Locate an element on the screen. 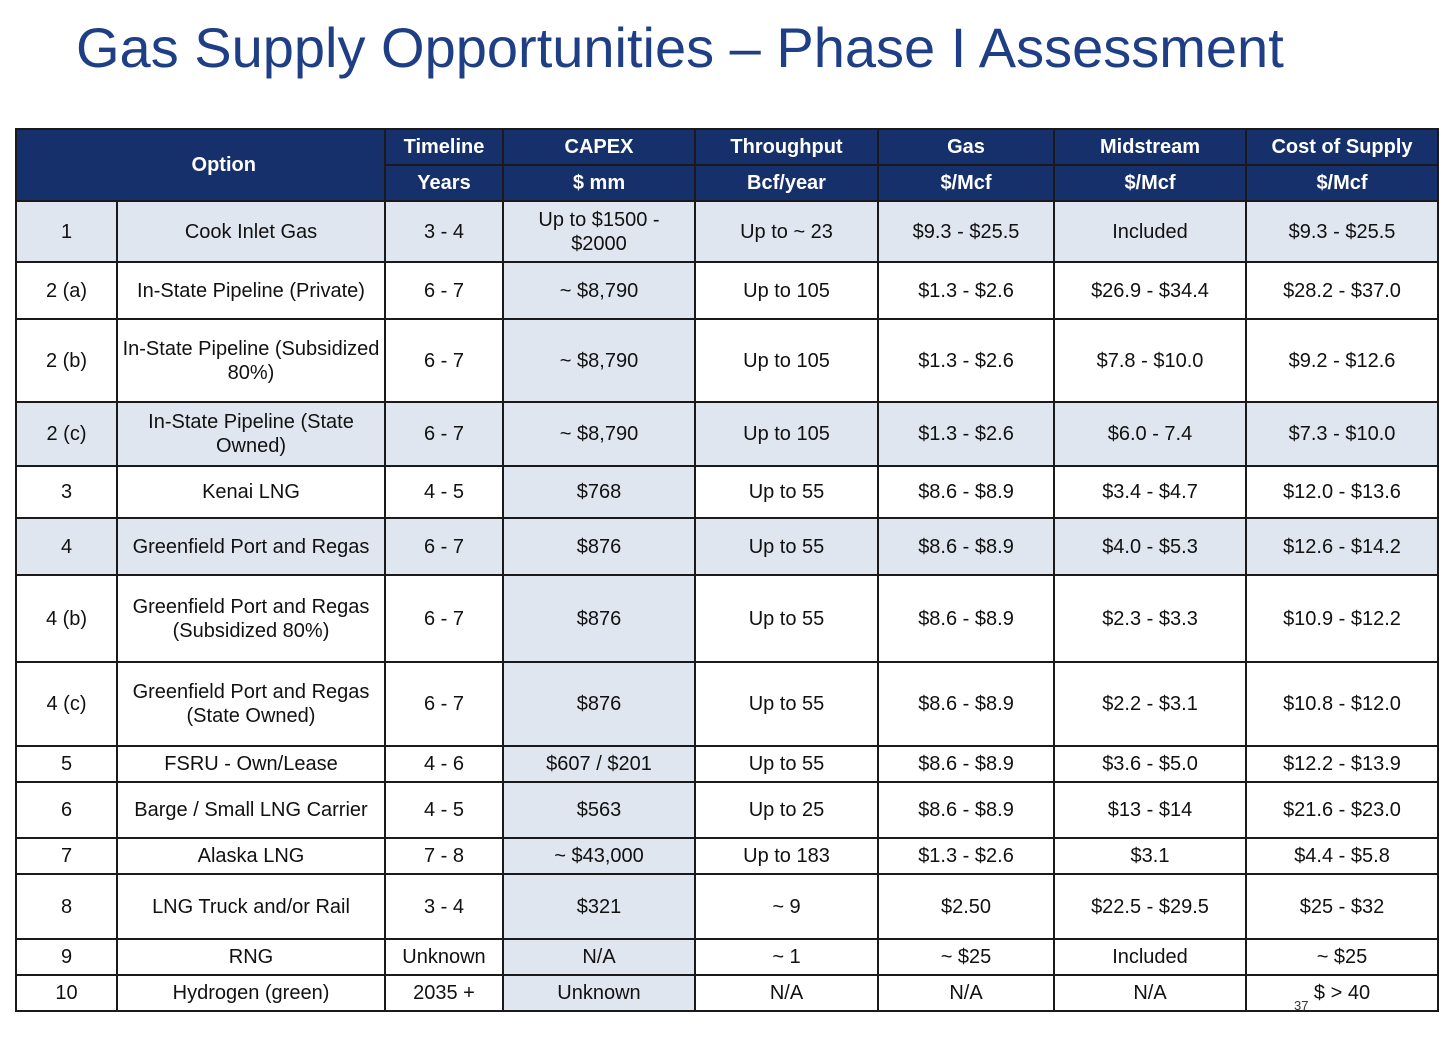 Image resolution: width=1456 pixels, height=1037 pixels. row-timeline: 4 - 6 is located at coordinates (444, 764).